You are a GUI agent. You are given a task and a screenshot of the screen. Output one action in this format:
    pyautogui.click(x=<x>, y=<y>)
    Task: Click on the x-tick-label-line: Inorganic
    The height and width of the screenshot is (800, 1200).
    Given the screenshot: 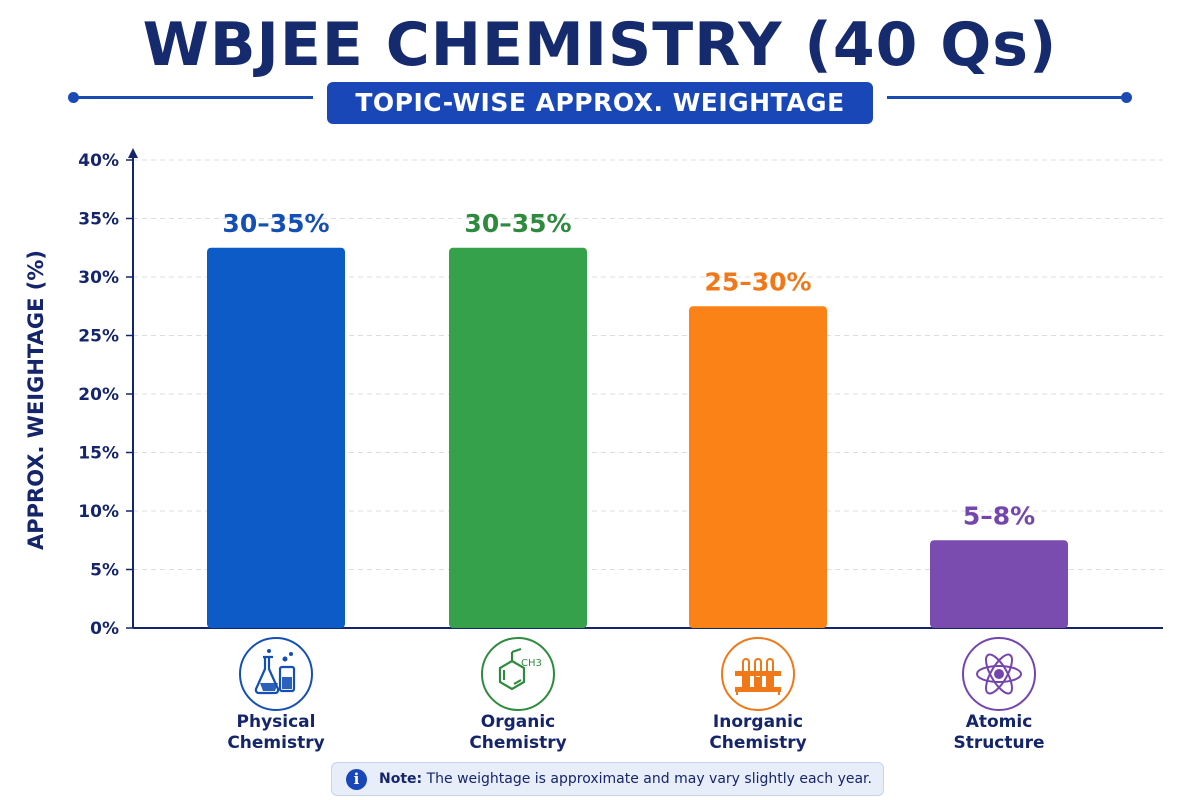 What is the action you would take?
    pyautogui.click(x=758, y=722)
    